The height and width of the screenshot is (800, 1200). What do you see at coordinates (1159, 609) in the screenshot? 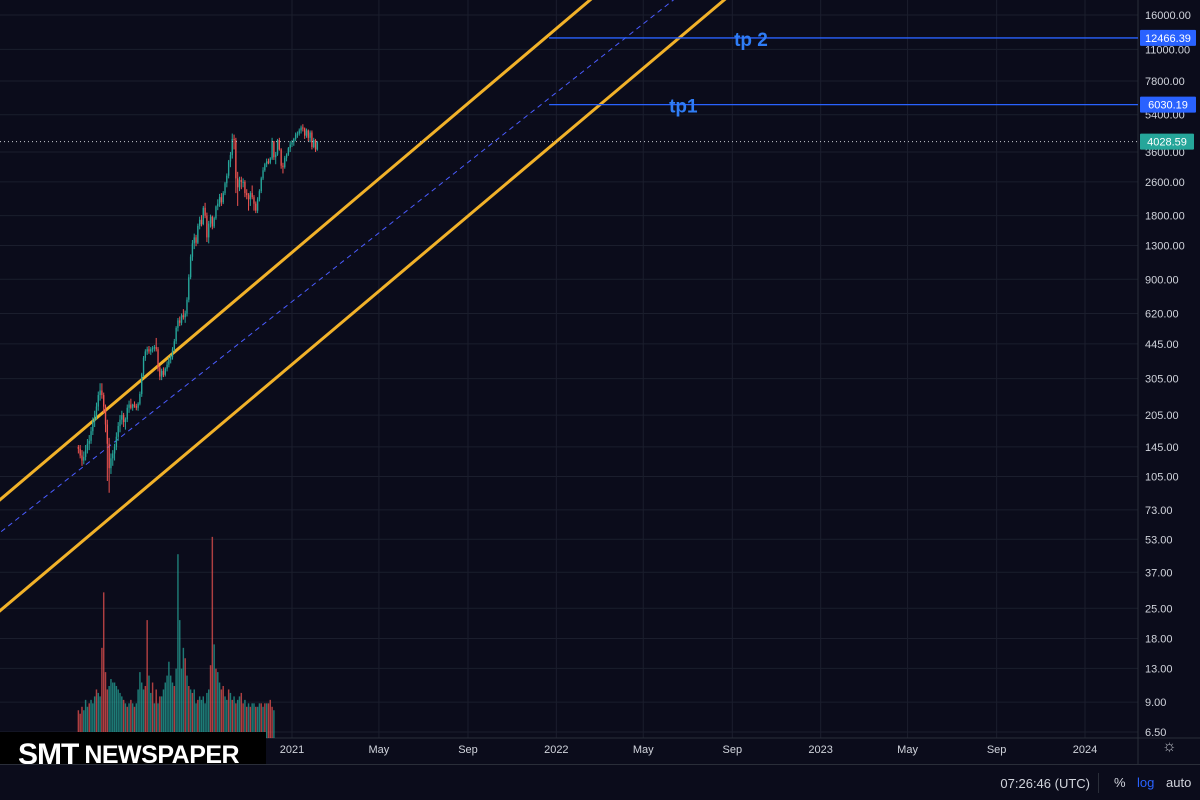
I see `price-tick-label: 25.00` at bounding box center [1159, 609].